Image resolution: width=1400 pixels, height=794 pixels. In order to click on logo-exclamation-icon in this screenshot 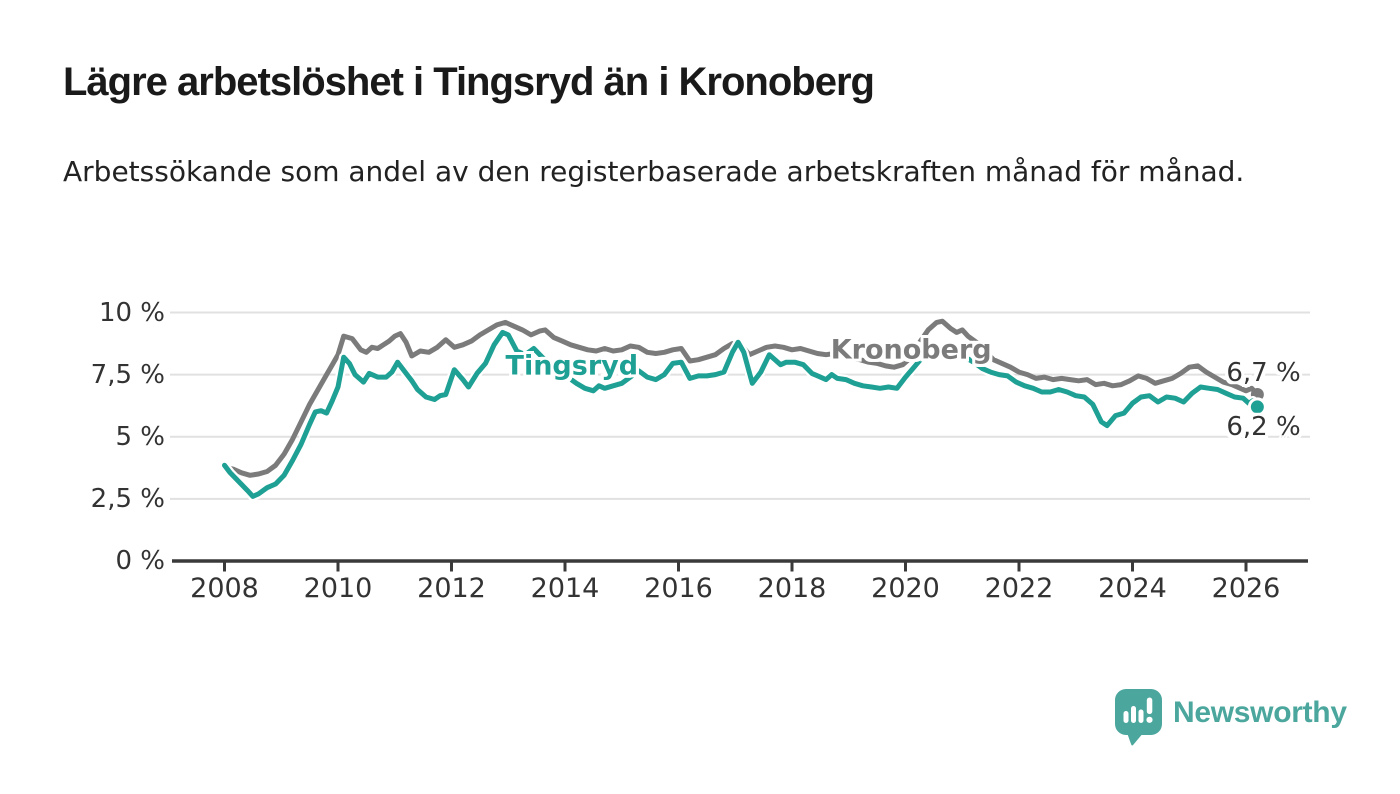, I will do `click(1149, 705)`.